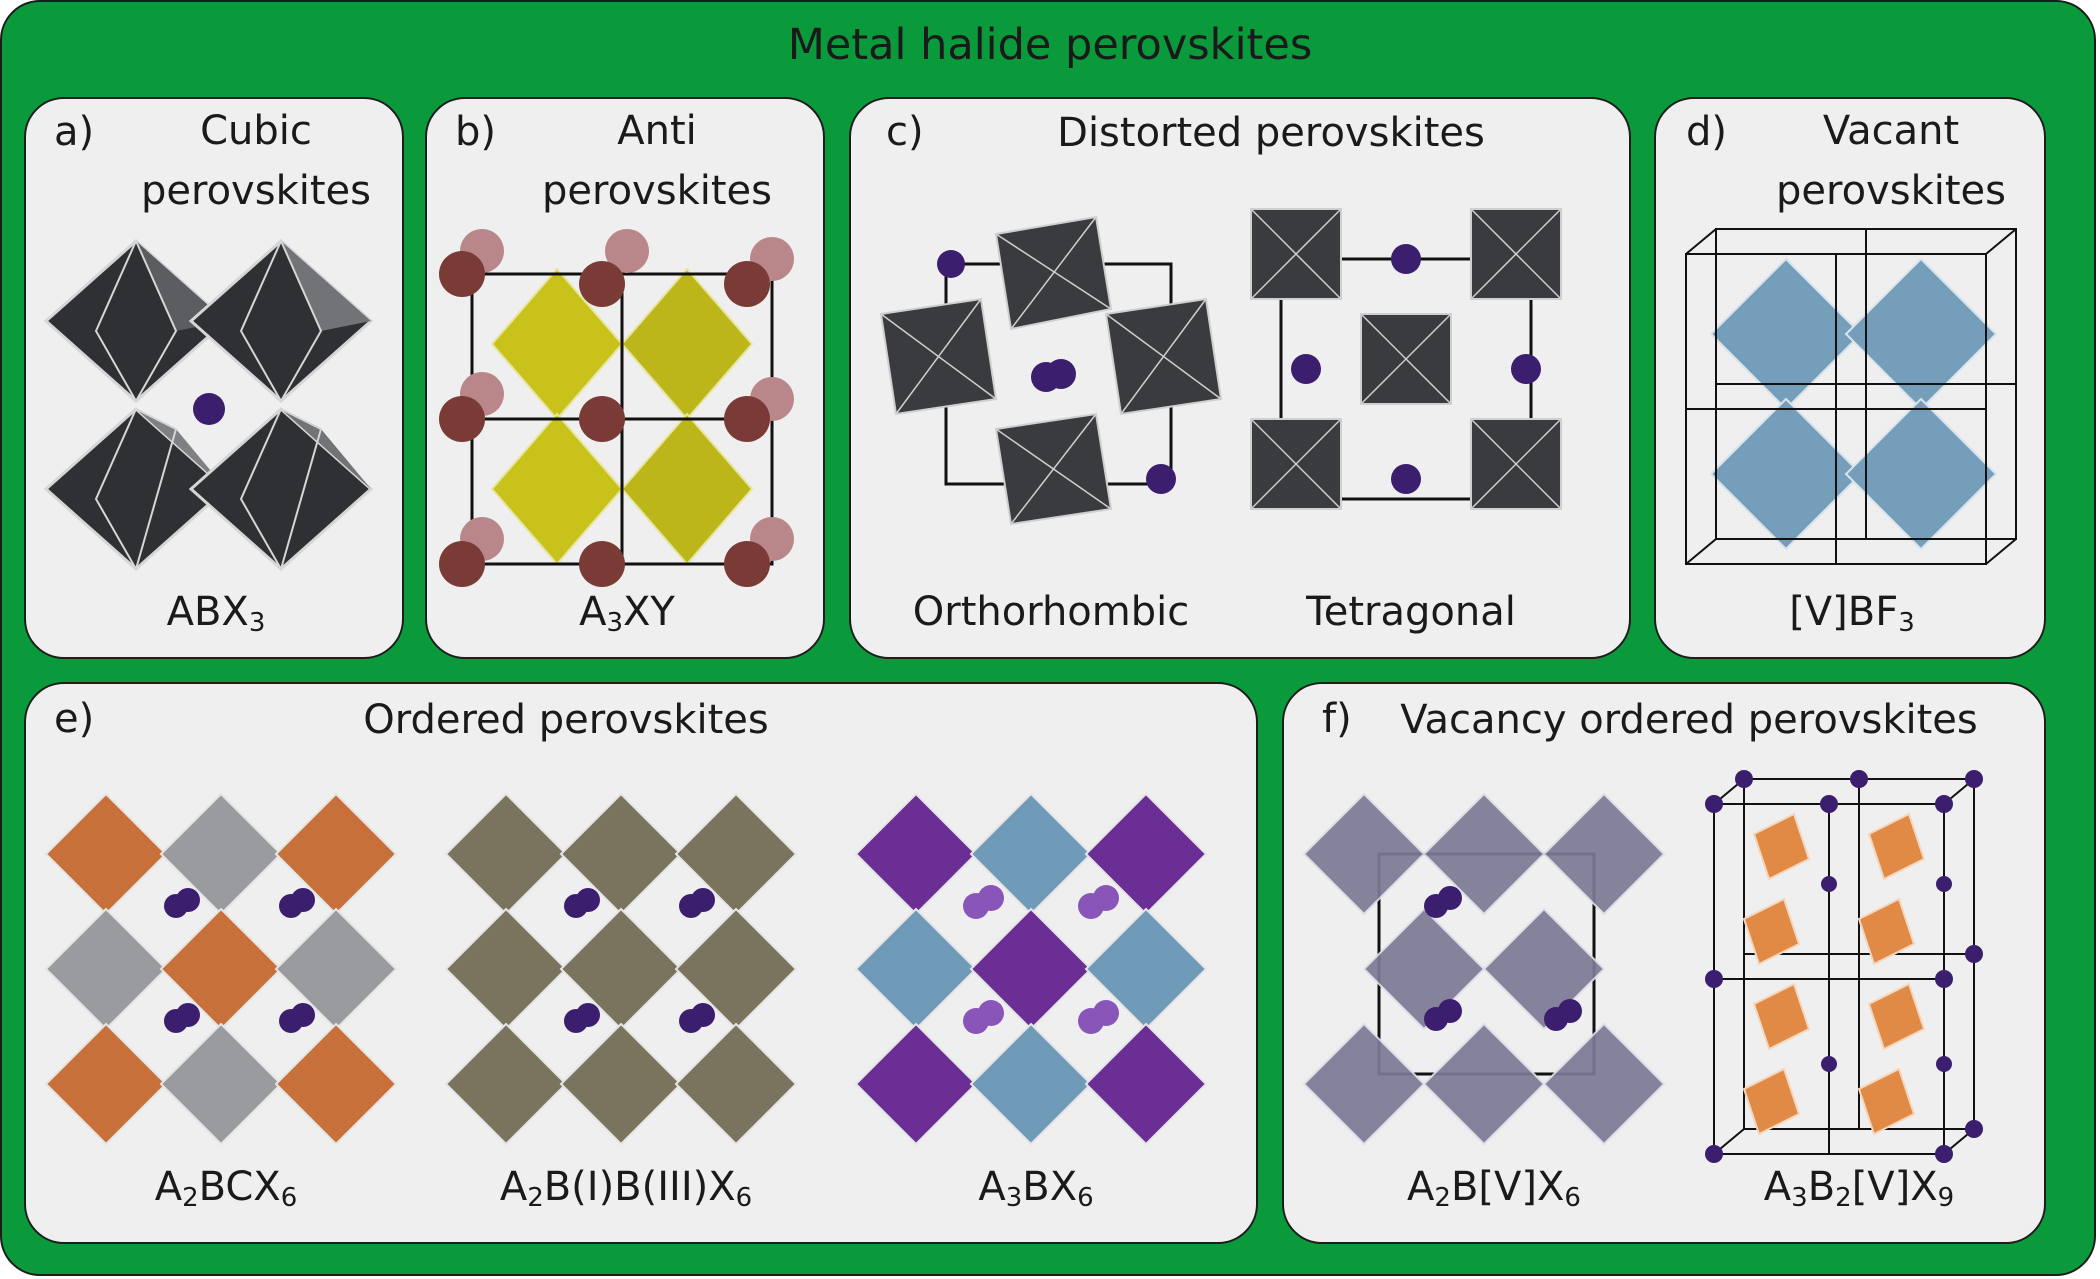 Image resolution: width=2100 pixels, height=1279 pixels. I want to click on vacant-perovskite-structure, so click(1851, 396).